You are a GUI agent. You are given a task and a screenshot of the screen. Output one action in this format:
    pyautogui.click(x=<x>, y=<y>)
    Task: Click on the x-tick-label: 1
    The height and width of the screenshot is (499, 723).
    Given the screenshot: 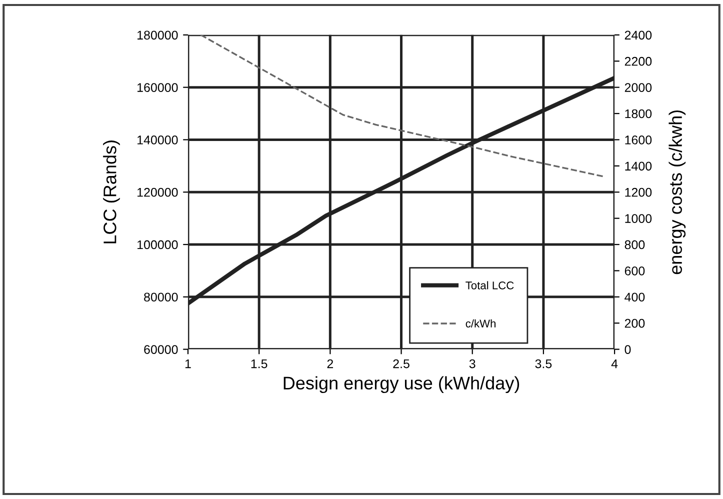 What is the action you would take?
    pyautogui.click(x=188, y=363)
    